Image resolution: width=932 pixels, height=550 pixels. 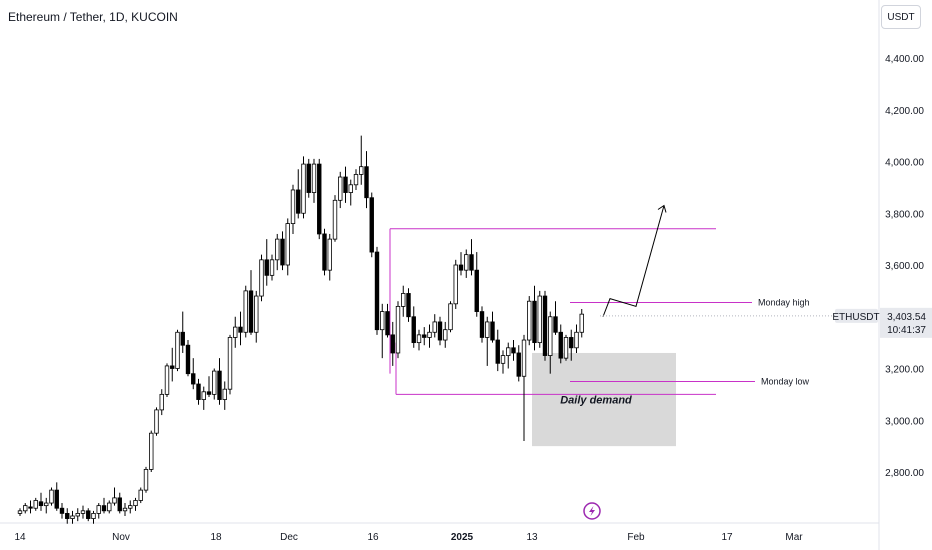 I want to click on price-axis-panel, so click(x=905, y=290).